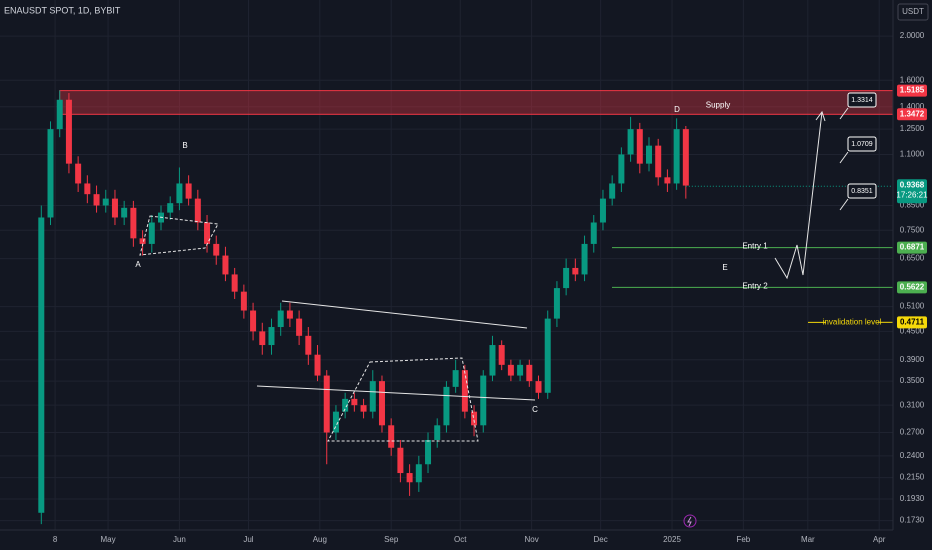 The height and width of the screenshot is (550, 932). Describe the element at coordinates (912, 128) in the screenshot. I see `y-tick-label: 1.2500` at that location.